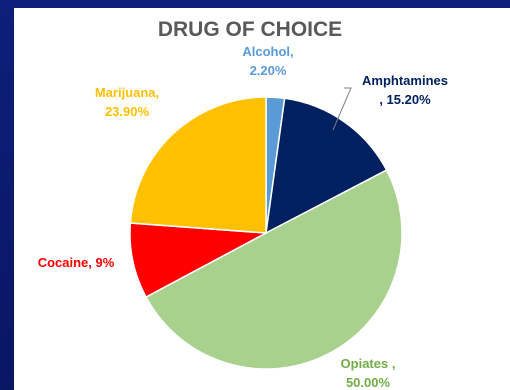 The height and width of the screenshot is (390, 510). What do you see at coordinates (368, 373) in the screenshot?
I see `data-label-opiates: Opiates , 50.00%` at bounding box center [368, 373].